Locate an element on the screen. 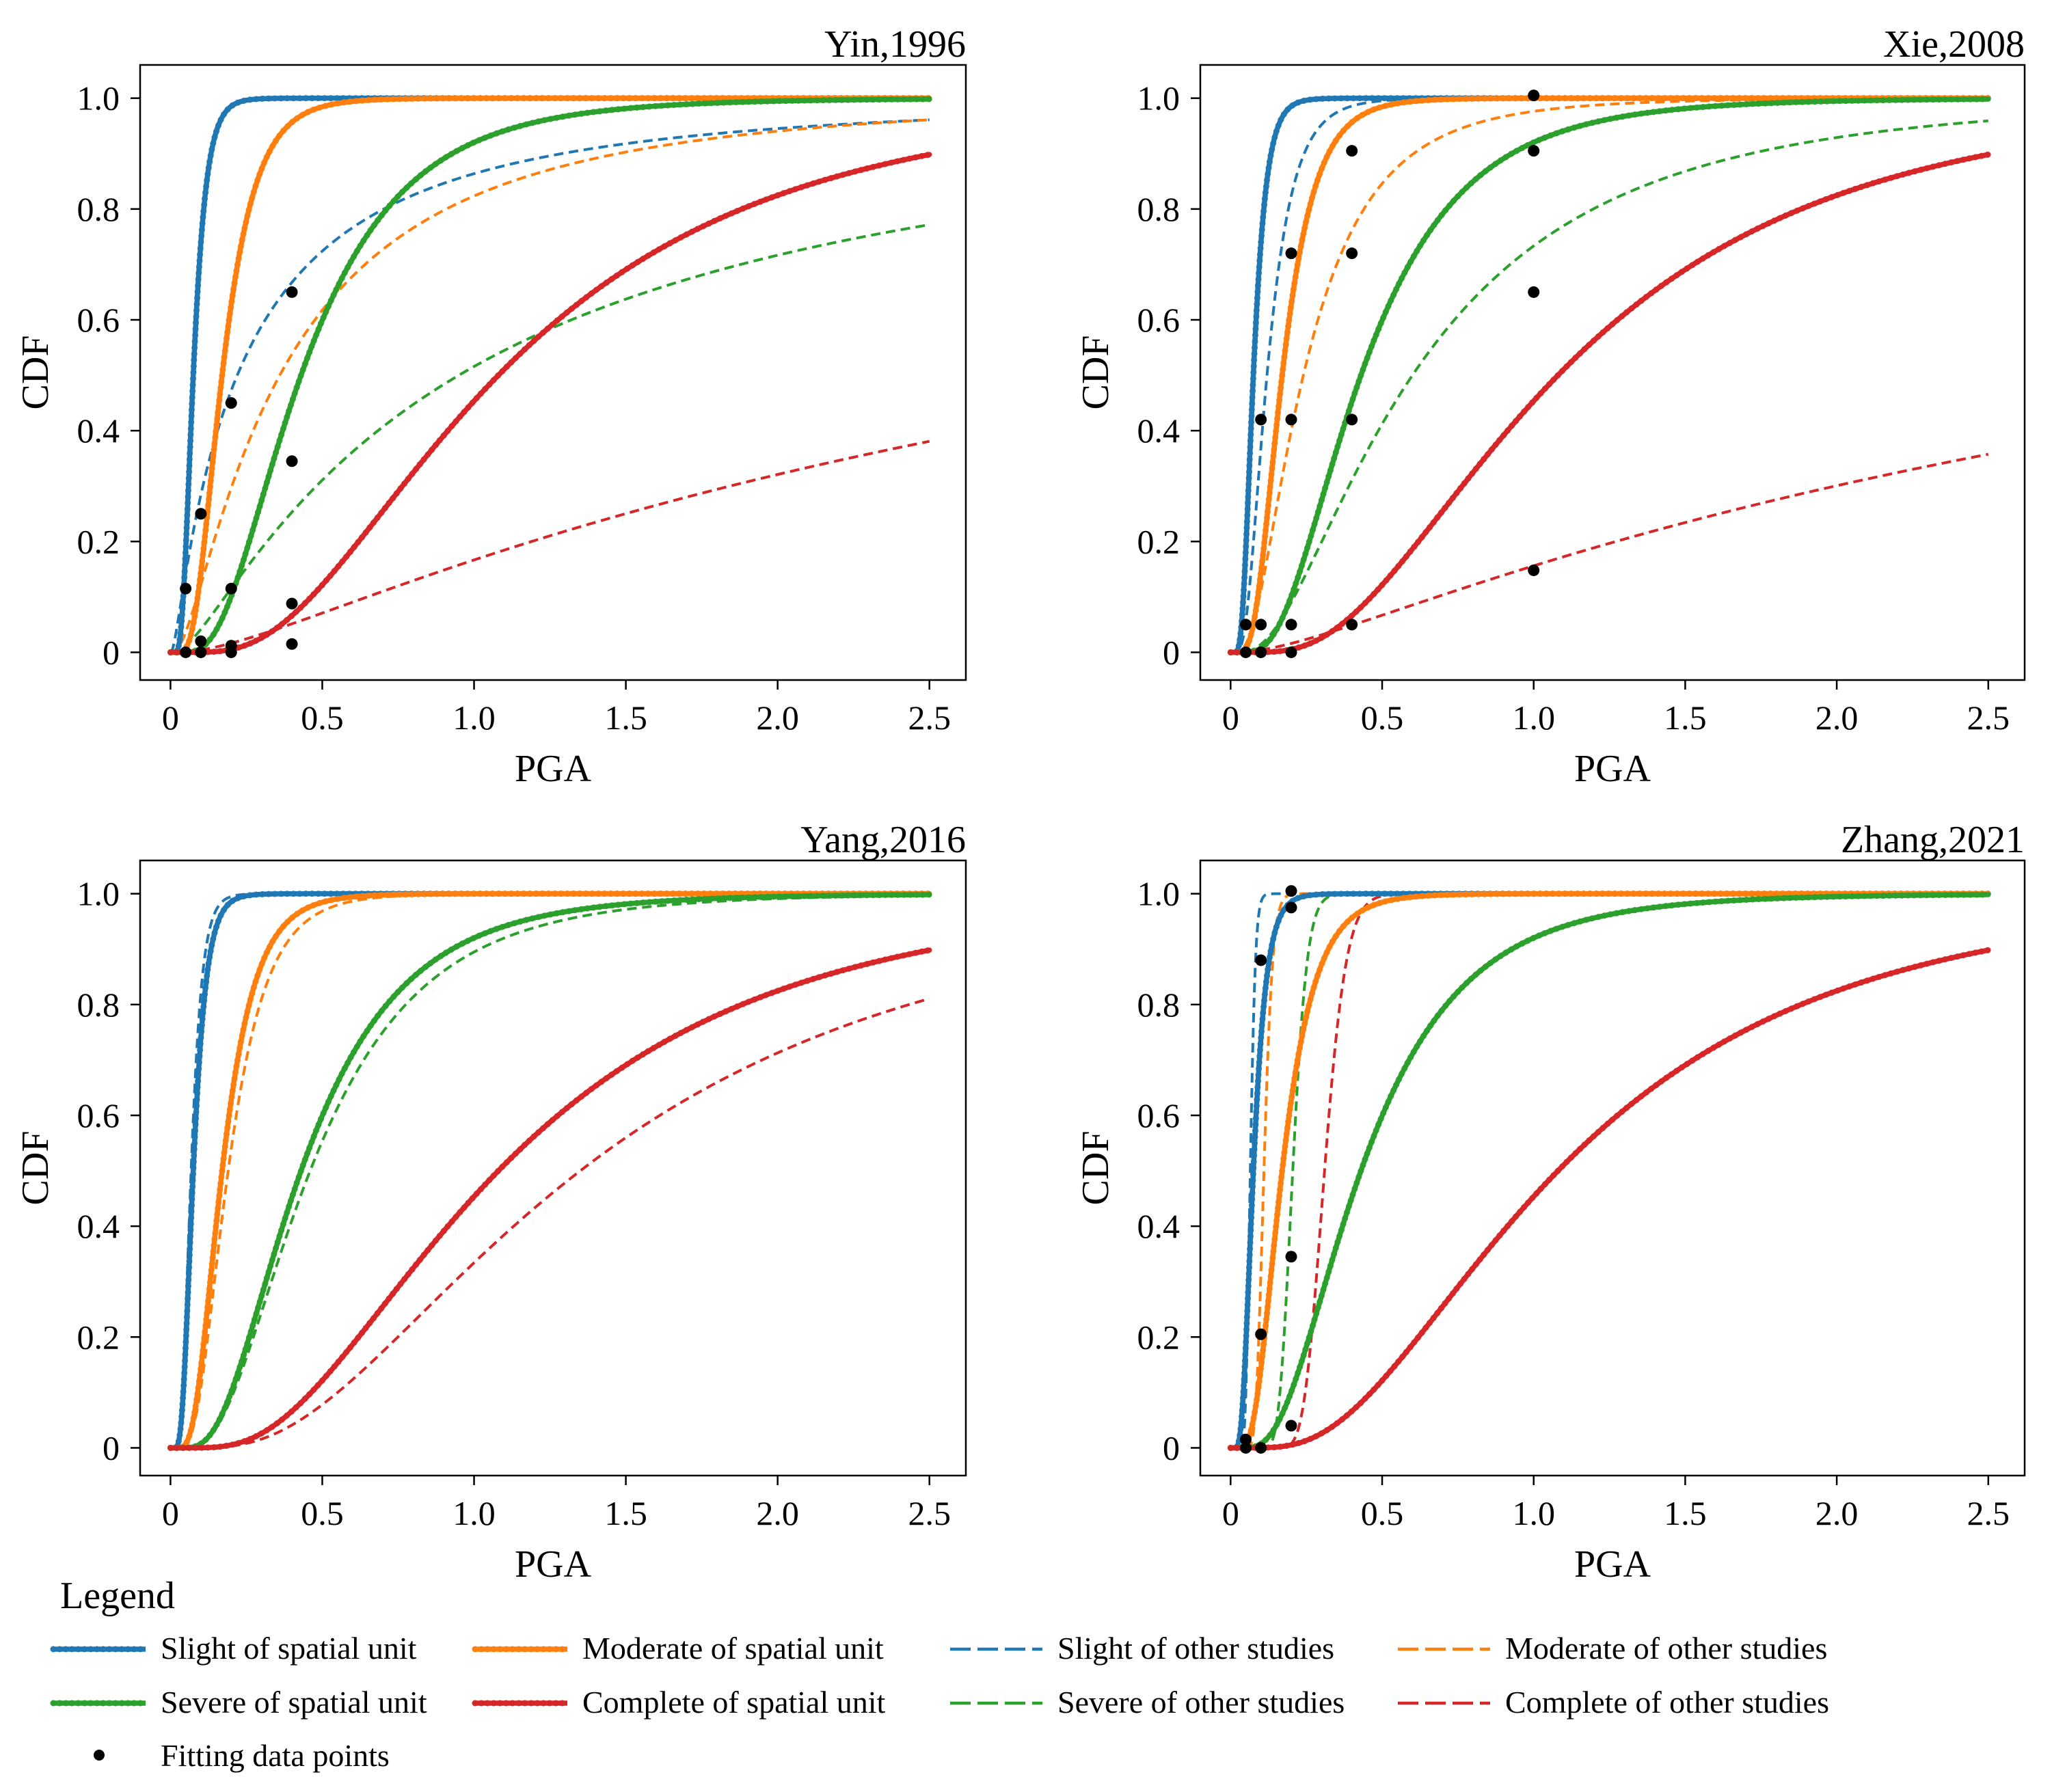 This screenshot has height=1792, width=2052. legend-label: Severe of spatial unit is located at coordinates (294, 1702).